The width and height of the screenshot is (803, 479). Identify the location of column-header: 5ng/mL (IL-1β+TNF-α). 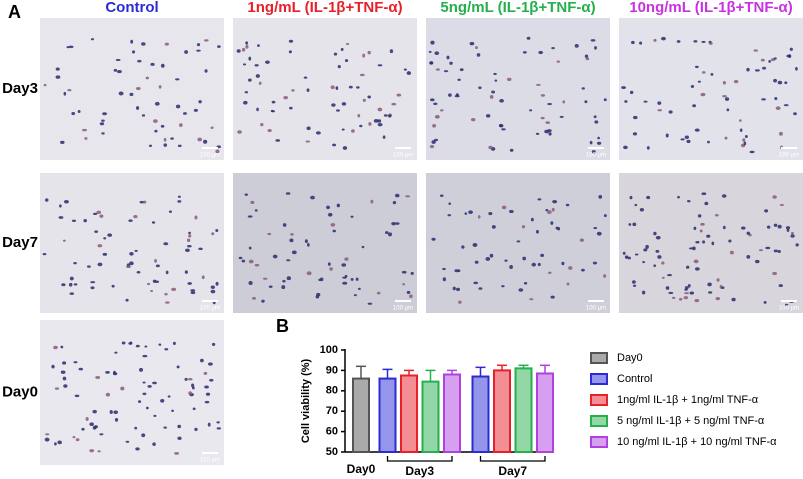
(517, 8).